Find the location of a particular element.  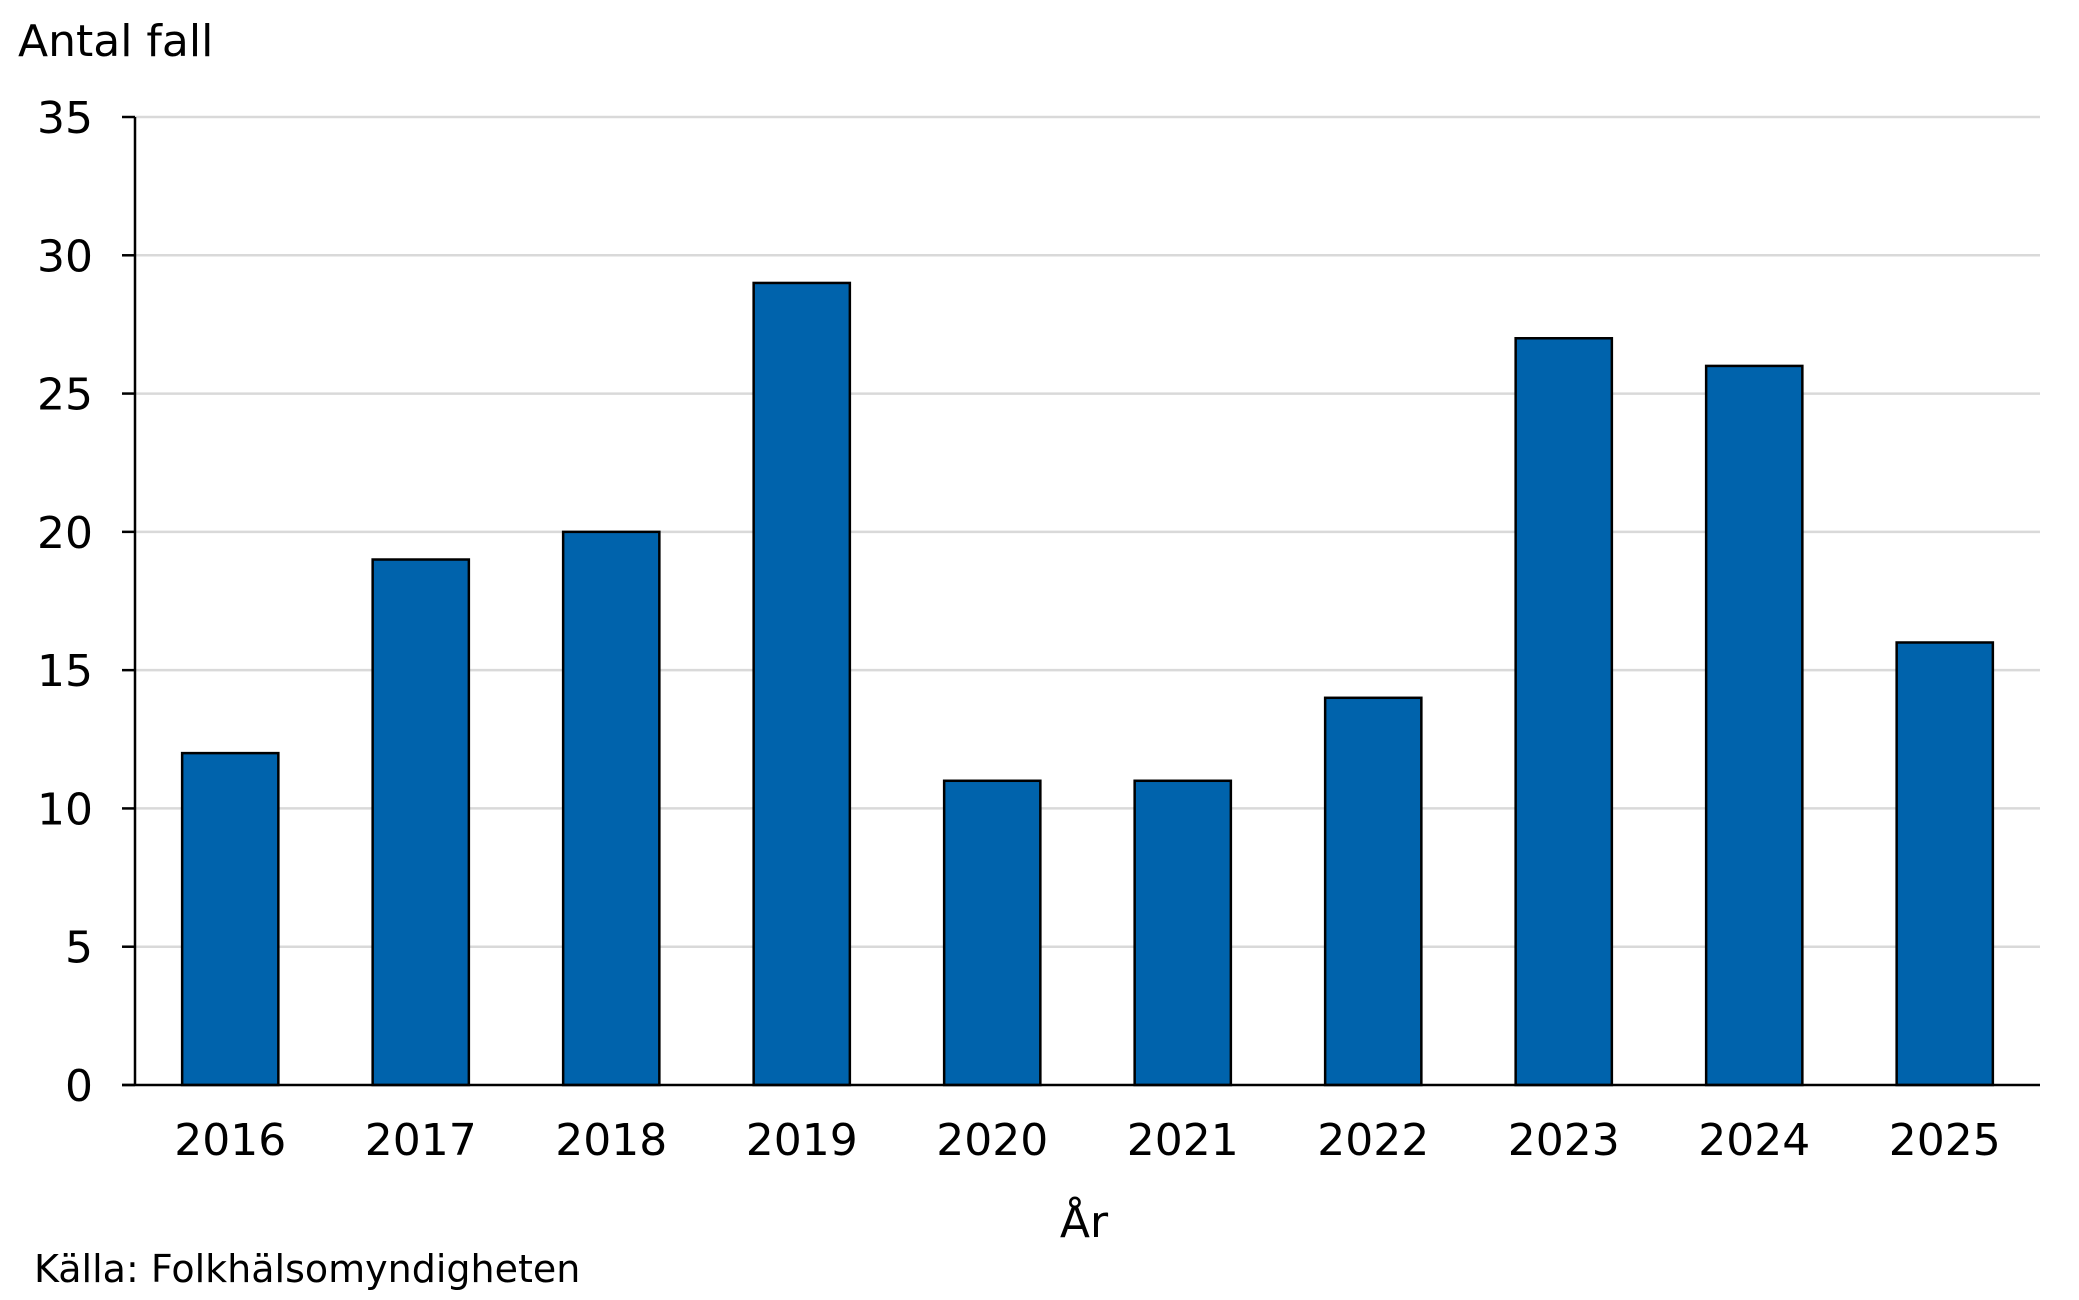

bar-2025 is located at coordinates (1945, 864).